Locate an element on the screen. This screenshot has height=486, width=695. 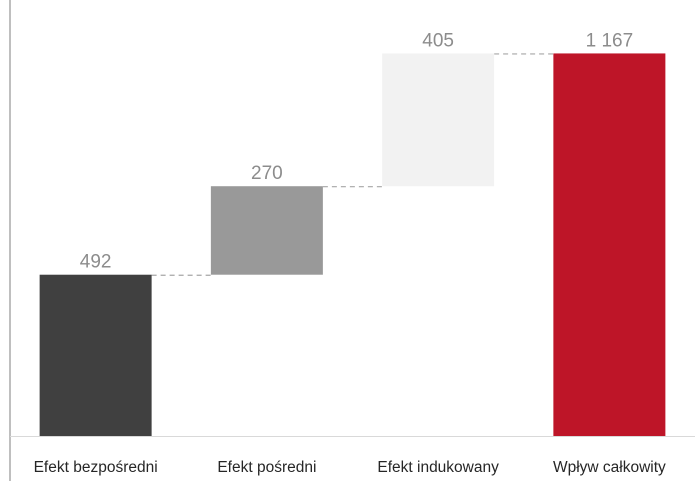
data-label-2: 270 is located at coordinates (267, 173).